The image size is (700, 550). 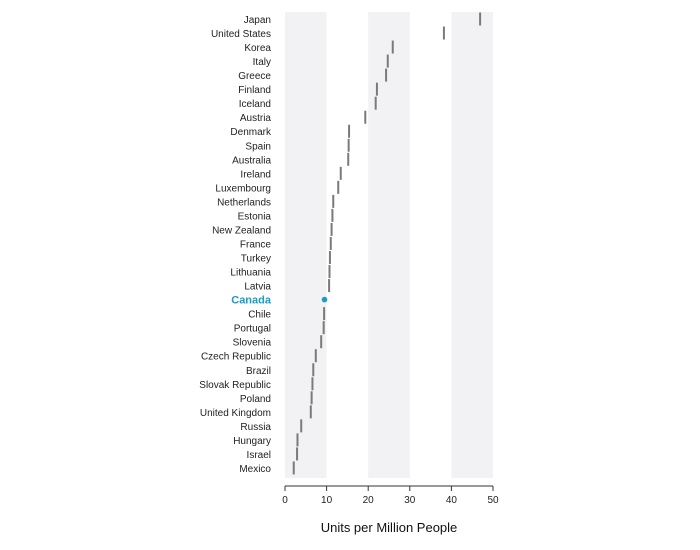 What do you see at coordinates (254, 76) in the screenshot?
I see `category-label-greece: Greece` at bounding box center [254, 76].